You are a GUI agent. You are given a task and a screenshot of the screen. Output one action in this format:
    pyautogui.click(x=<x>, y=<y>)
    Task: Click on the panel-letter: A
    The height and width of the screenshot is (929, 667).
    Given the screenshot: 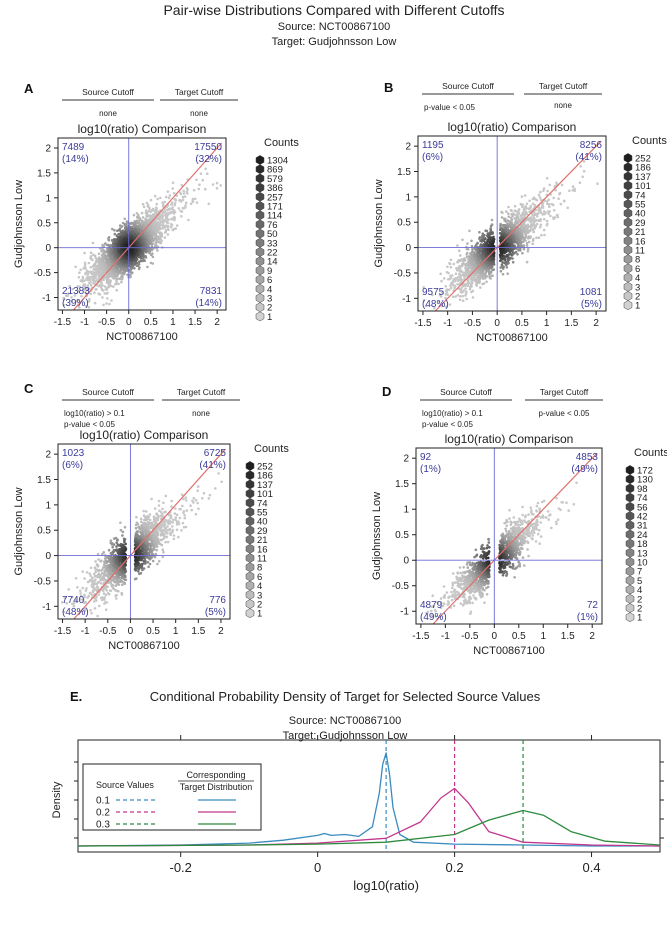 What is the action you would take?
    pyautogui.click(x=29, y=88)
    